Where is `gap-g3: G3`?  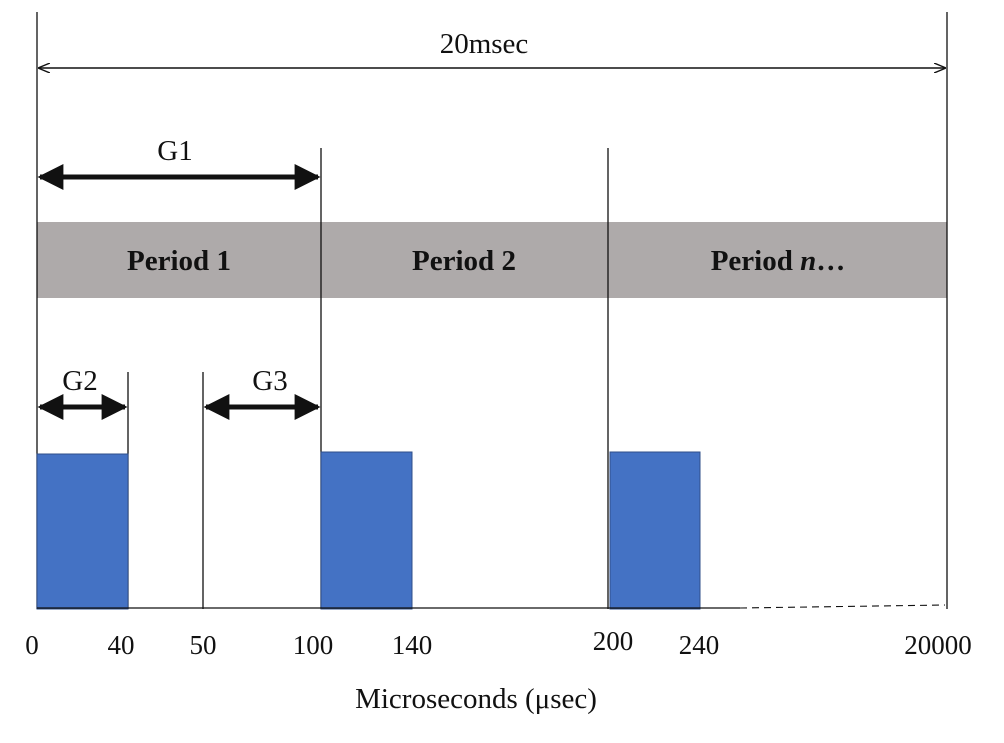
gap-g3: G3 is located at coordinates (262, 392).